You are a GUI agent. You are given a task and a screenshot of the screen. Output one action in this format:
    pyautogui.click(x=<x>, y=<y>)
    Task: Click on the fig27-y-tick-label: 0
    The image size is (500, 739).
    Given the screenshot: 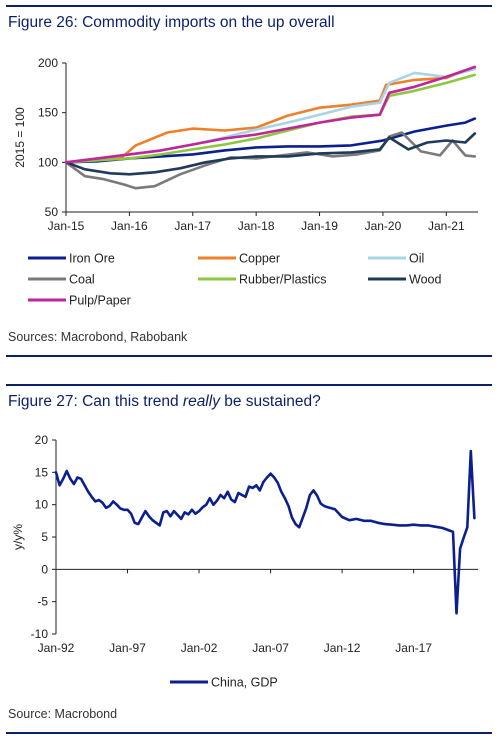 What is the action you would take?
    pyautogui.click(x=44, y=569)
    